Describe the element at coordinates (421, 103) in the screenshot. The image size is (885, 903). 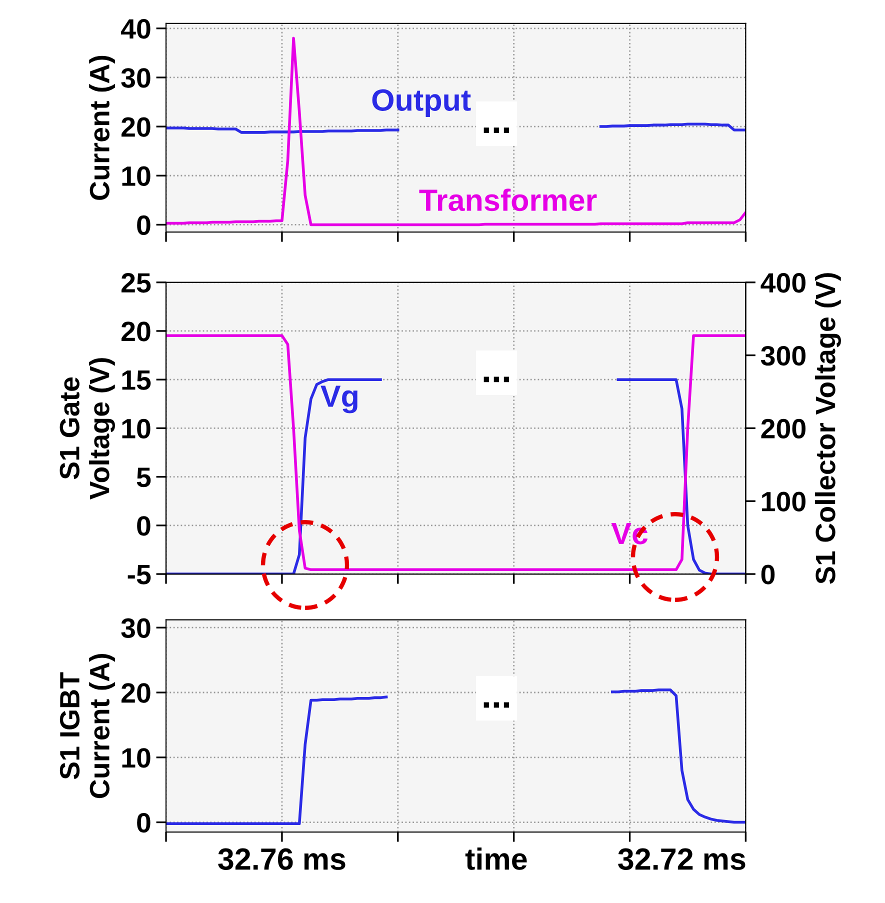
I see `series-label: Output` at that location.